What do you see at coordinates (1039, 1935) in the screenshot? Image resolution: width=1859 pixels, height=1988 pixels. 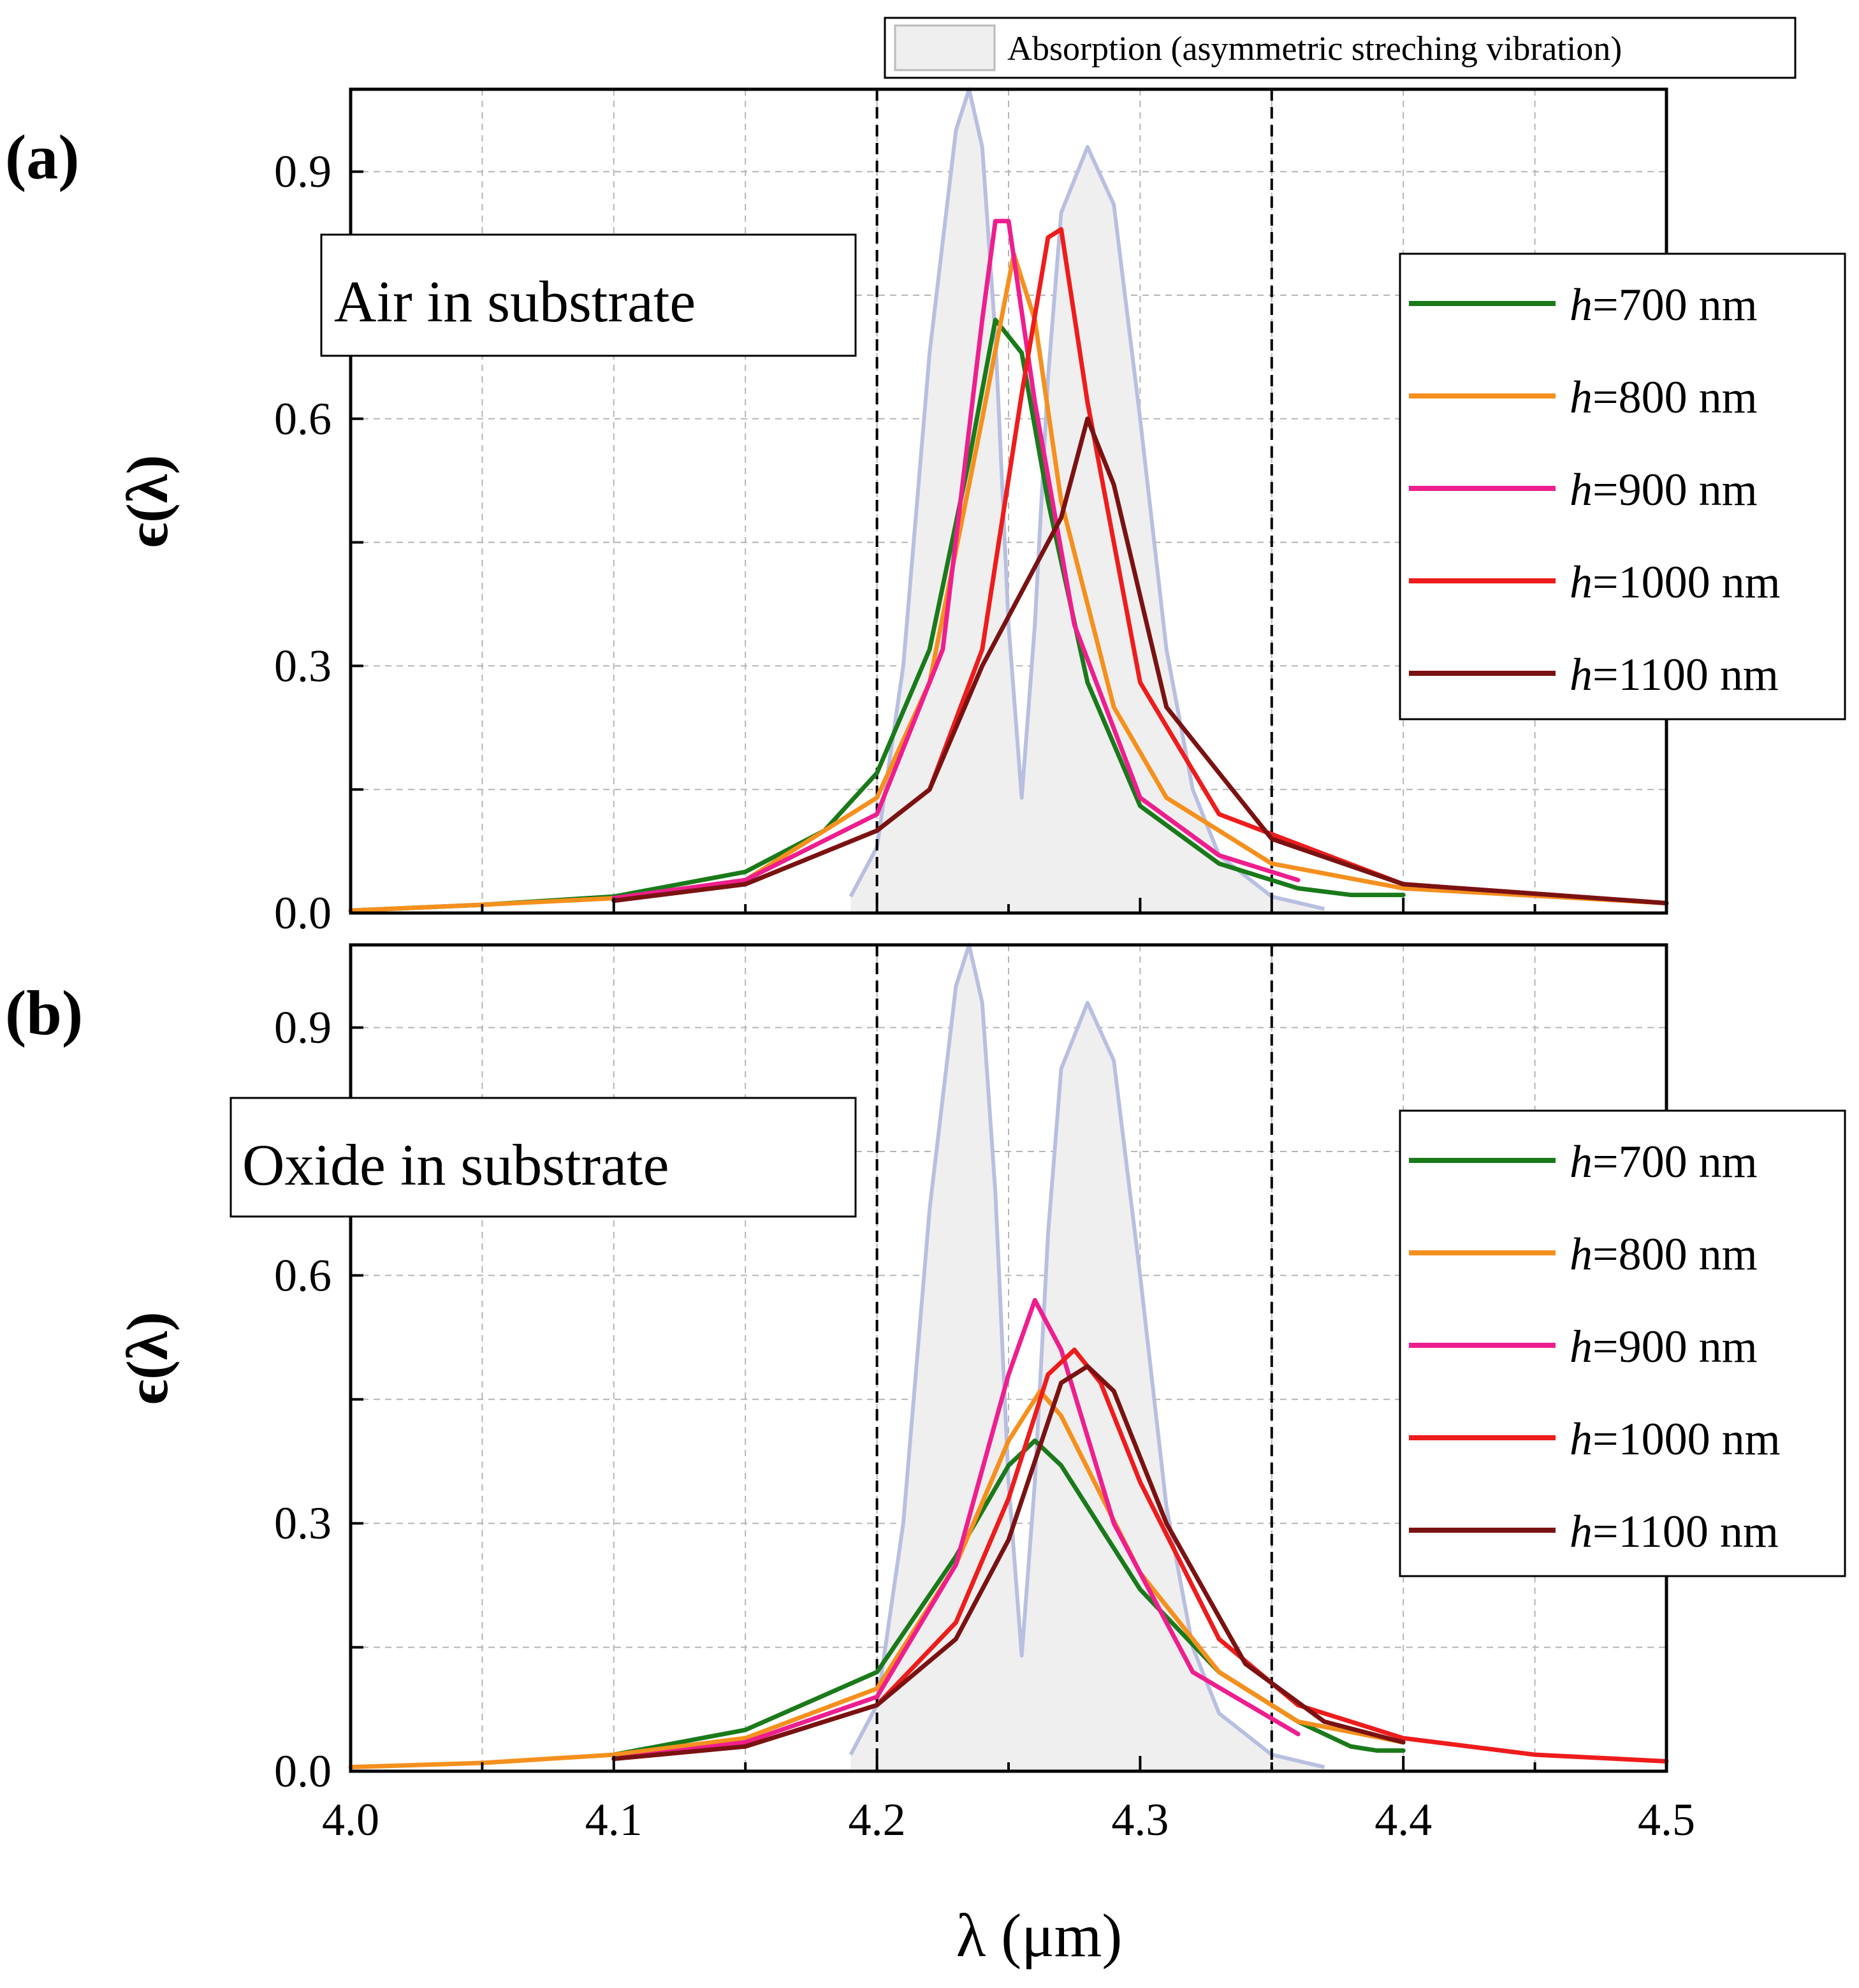 I see `x-axis-label: λ (μm)` at bounding box center [1039, 1935].